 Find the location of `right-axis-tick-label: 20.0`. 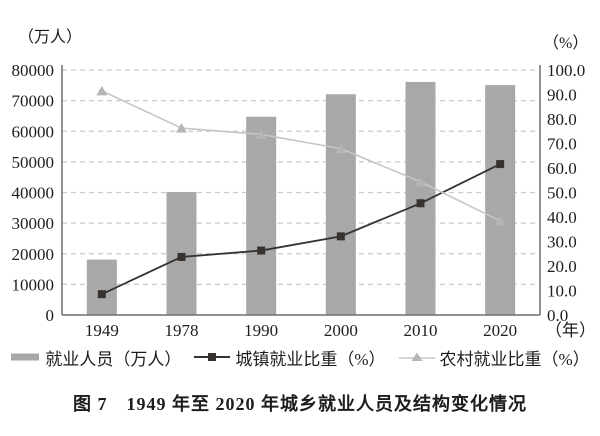

right-axis-tick-label: 20.0 is located at coordinates (562, 266).